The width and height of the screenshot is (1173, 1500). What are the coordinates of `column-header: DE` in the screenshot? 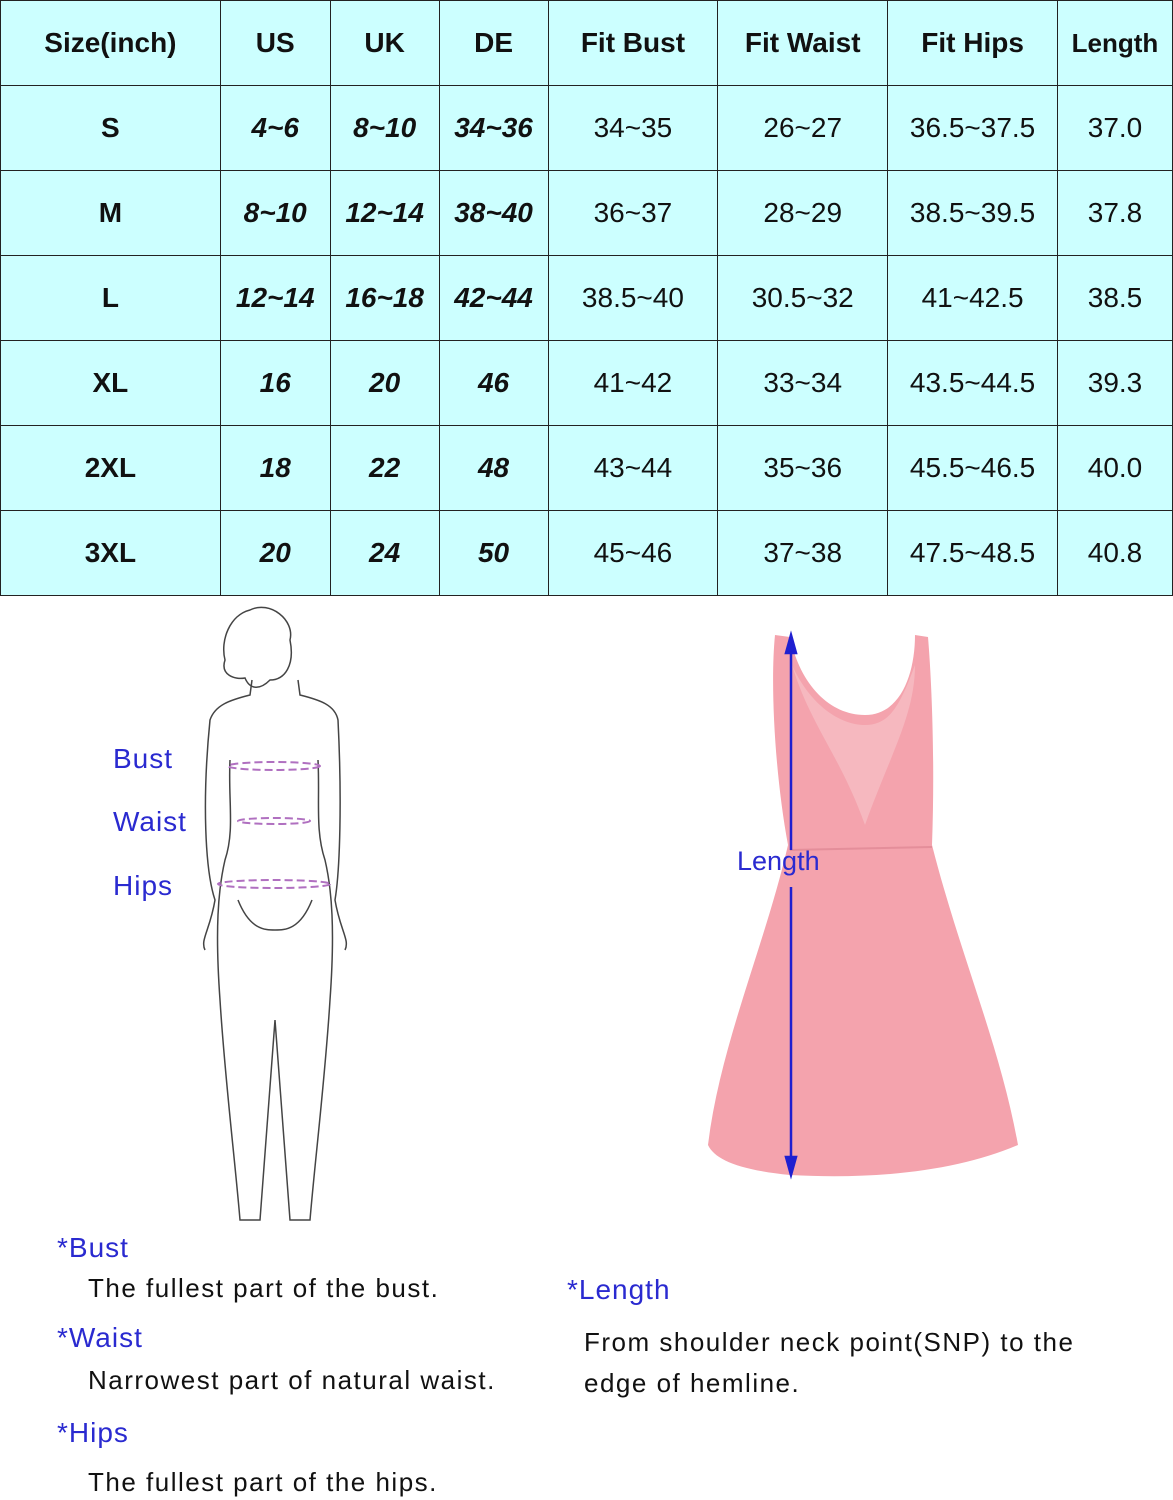 It's located at (493, 43).